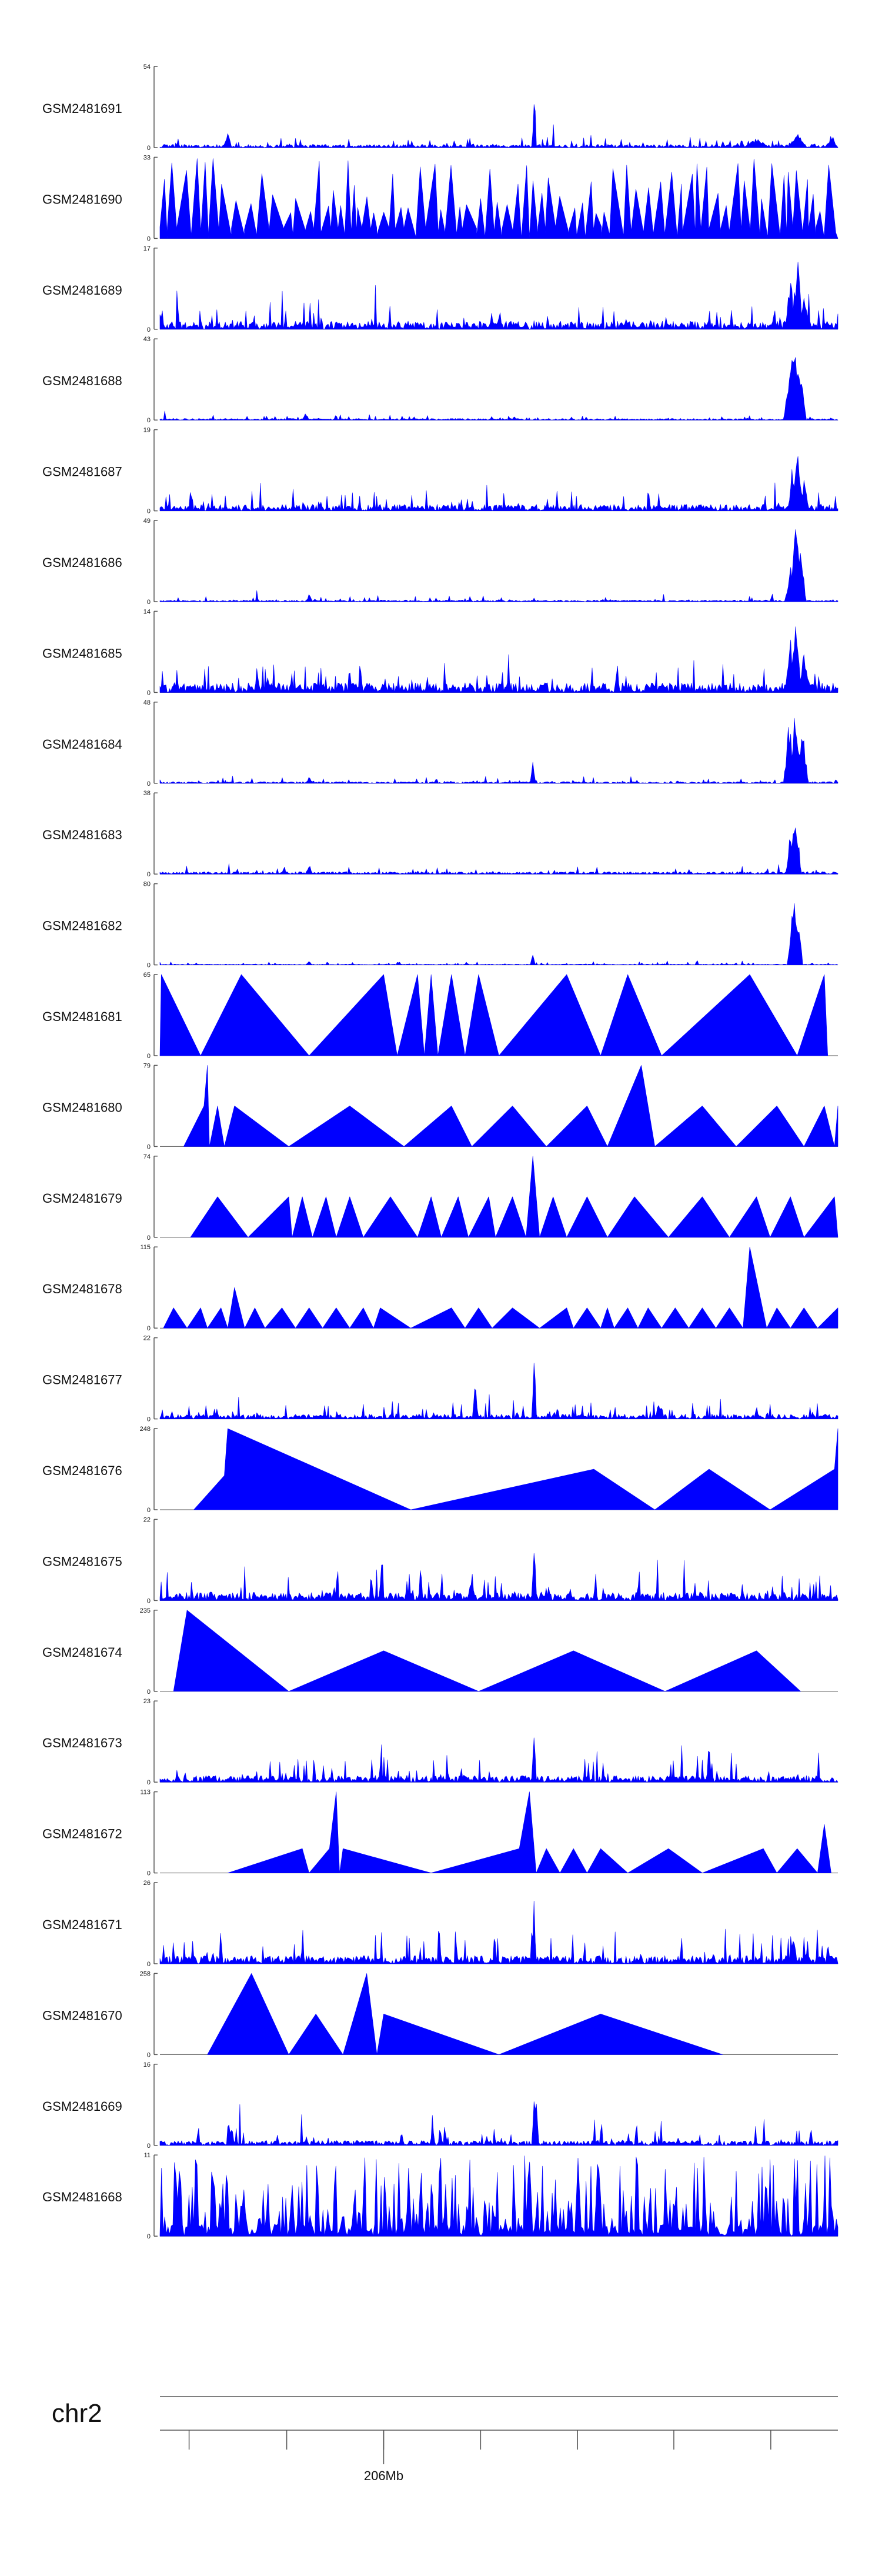  Describe the element at coordinates (147, 1701) in the screenshot. I see `track-ymax-label: 23` at that location.